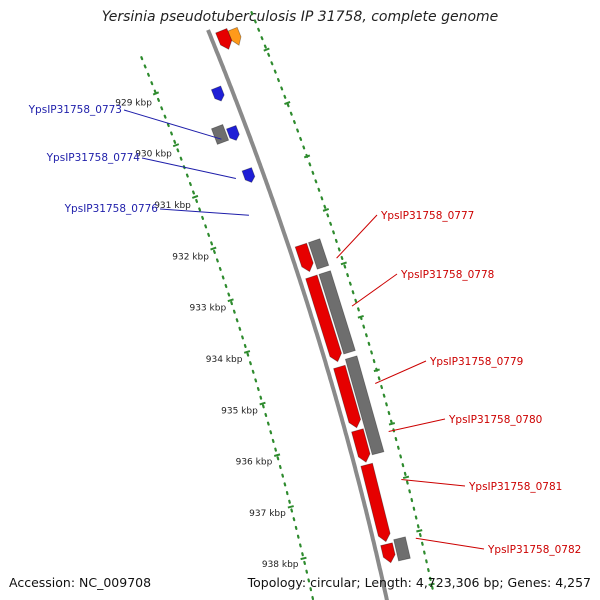 This screenshot has height=600, width=600. Describe the element at coordinates (75, 110) in the screenshot. I see `forward-gene-label: YpsIP31758_0773` at that location.